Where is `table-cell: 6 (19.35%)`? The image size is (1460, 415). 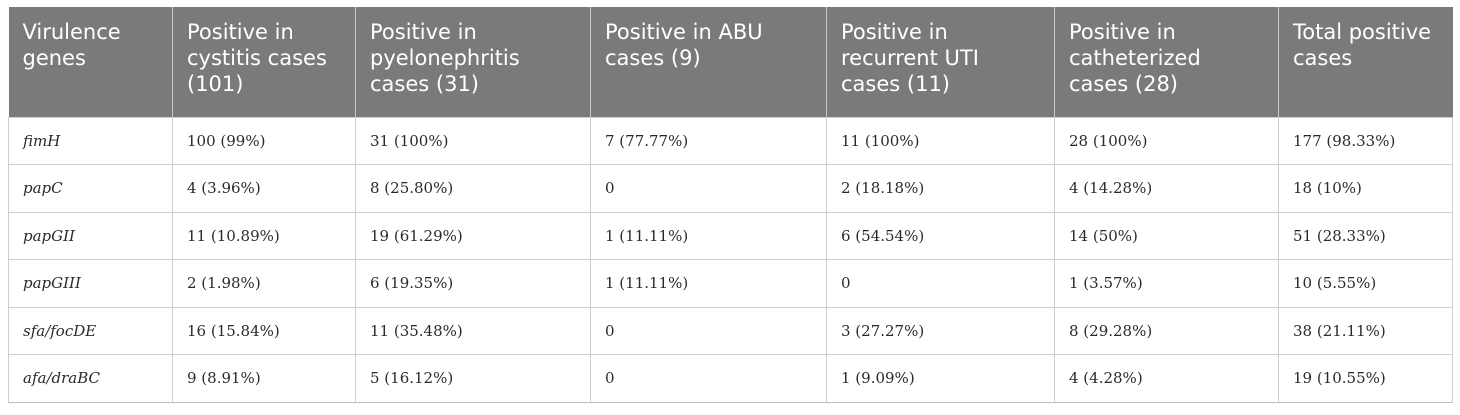
table-cell: 6 (19.35%) is located at coordinates (473, 283).